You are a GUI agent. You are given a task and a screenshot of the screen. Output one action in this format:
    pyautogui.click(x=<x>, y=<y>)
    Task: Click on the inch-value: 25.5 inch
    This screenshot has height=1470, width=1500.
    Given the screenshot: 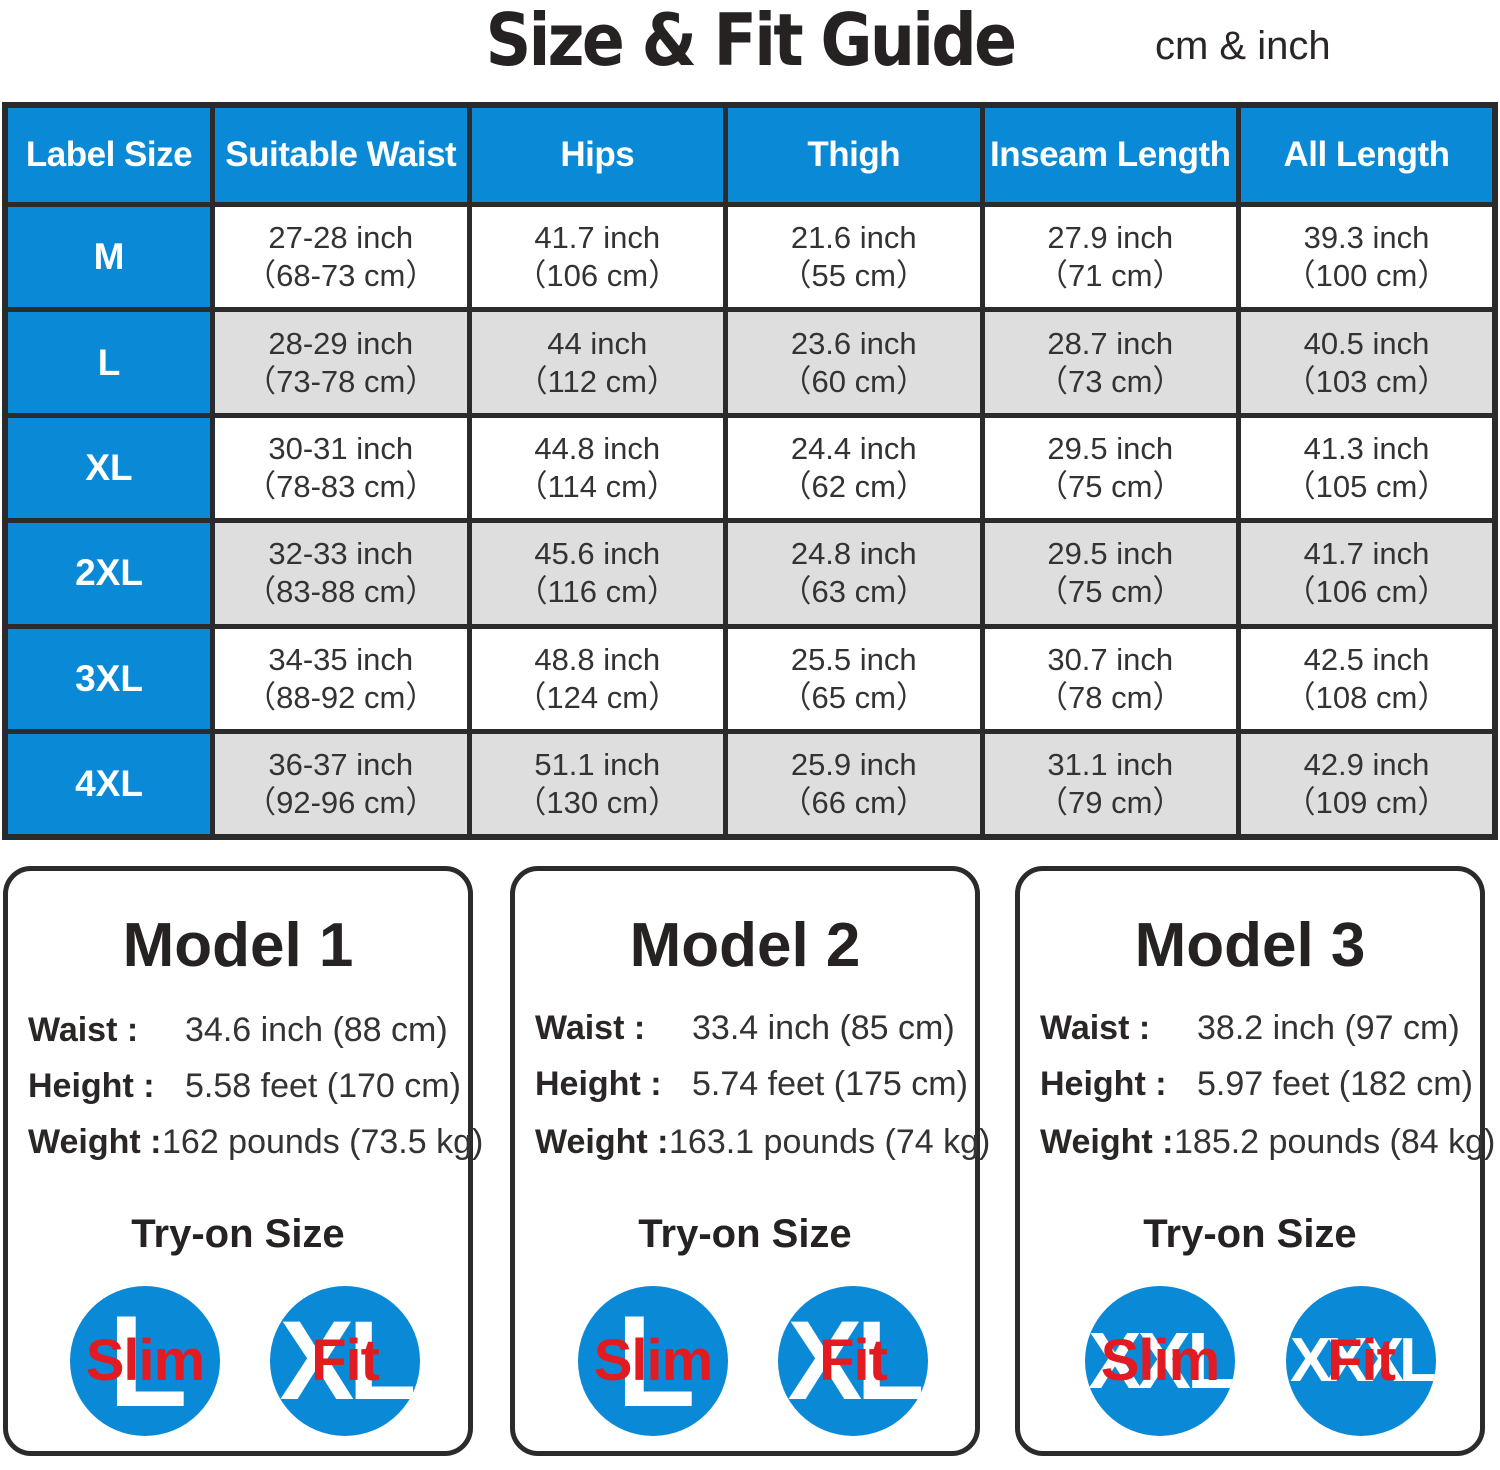 What is the action you would take?
    pyautogui.click(x=853, y=659)
    